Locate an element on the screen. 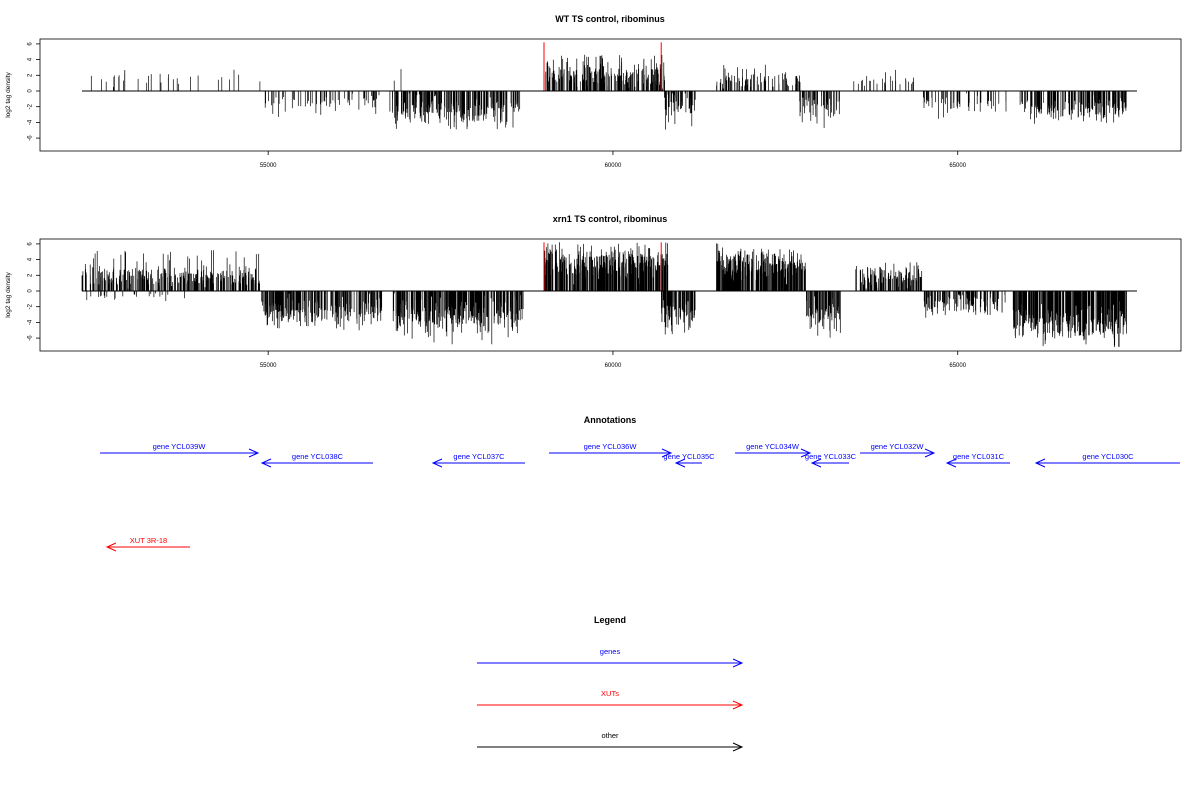 The height and width of the screenshot is (800, 1200). annotation-arrow: gene YCL031C is located at coordinates (977, 460).